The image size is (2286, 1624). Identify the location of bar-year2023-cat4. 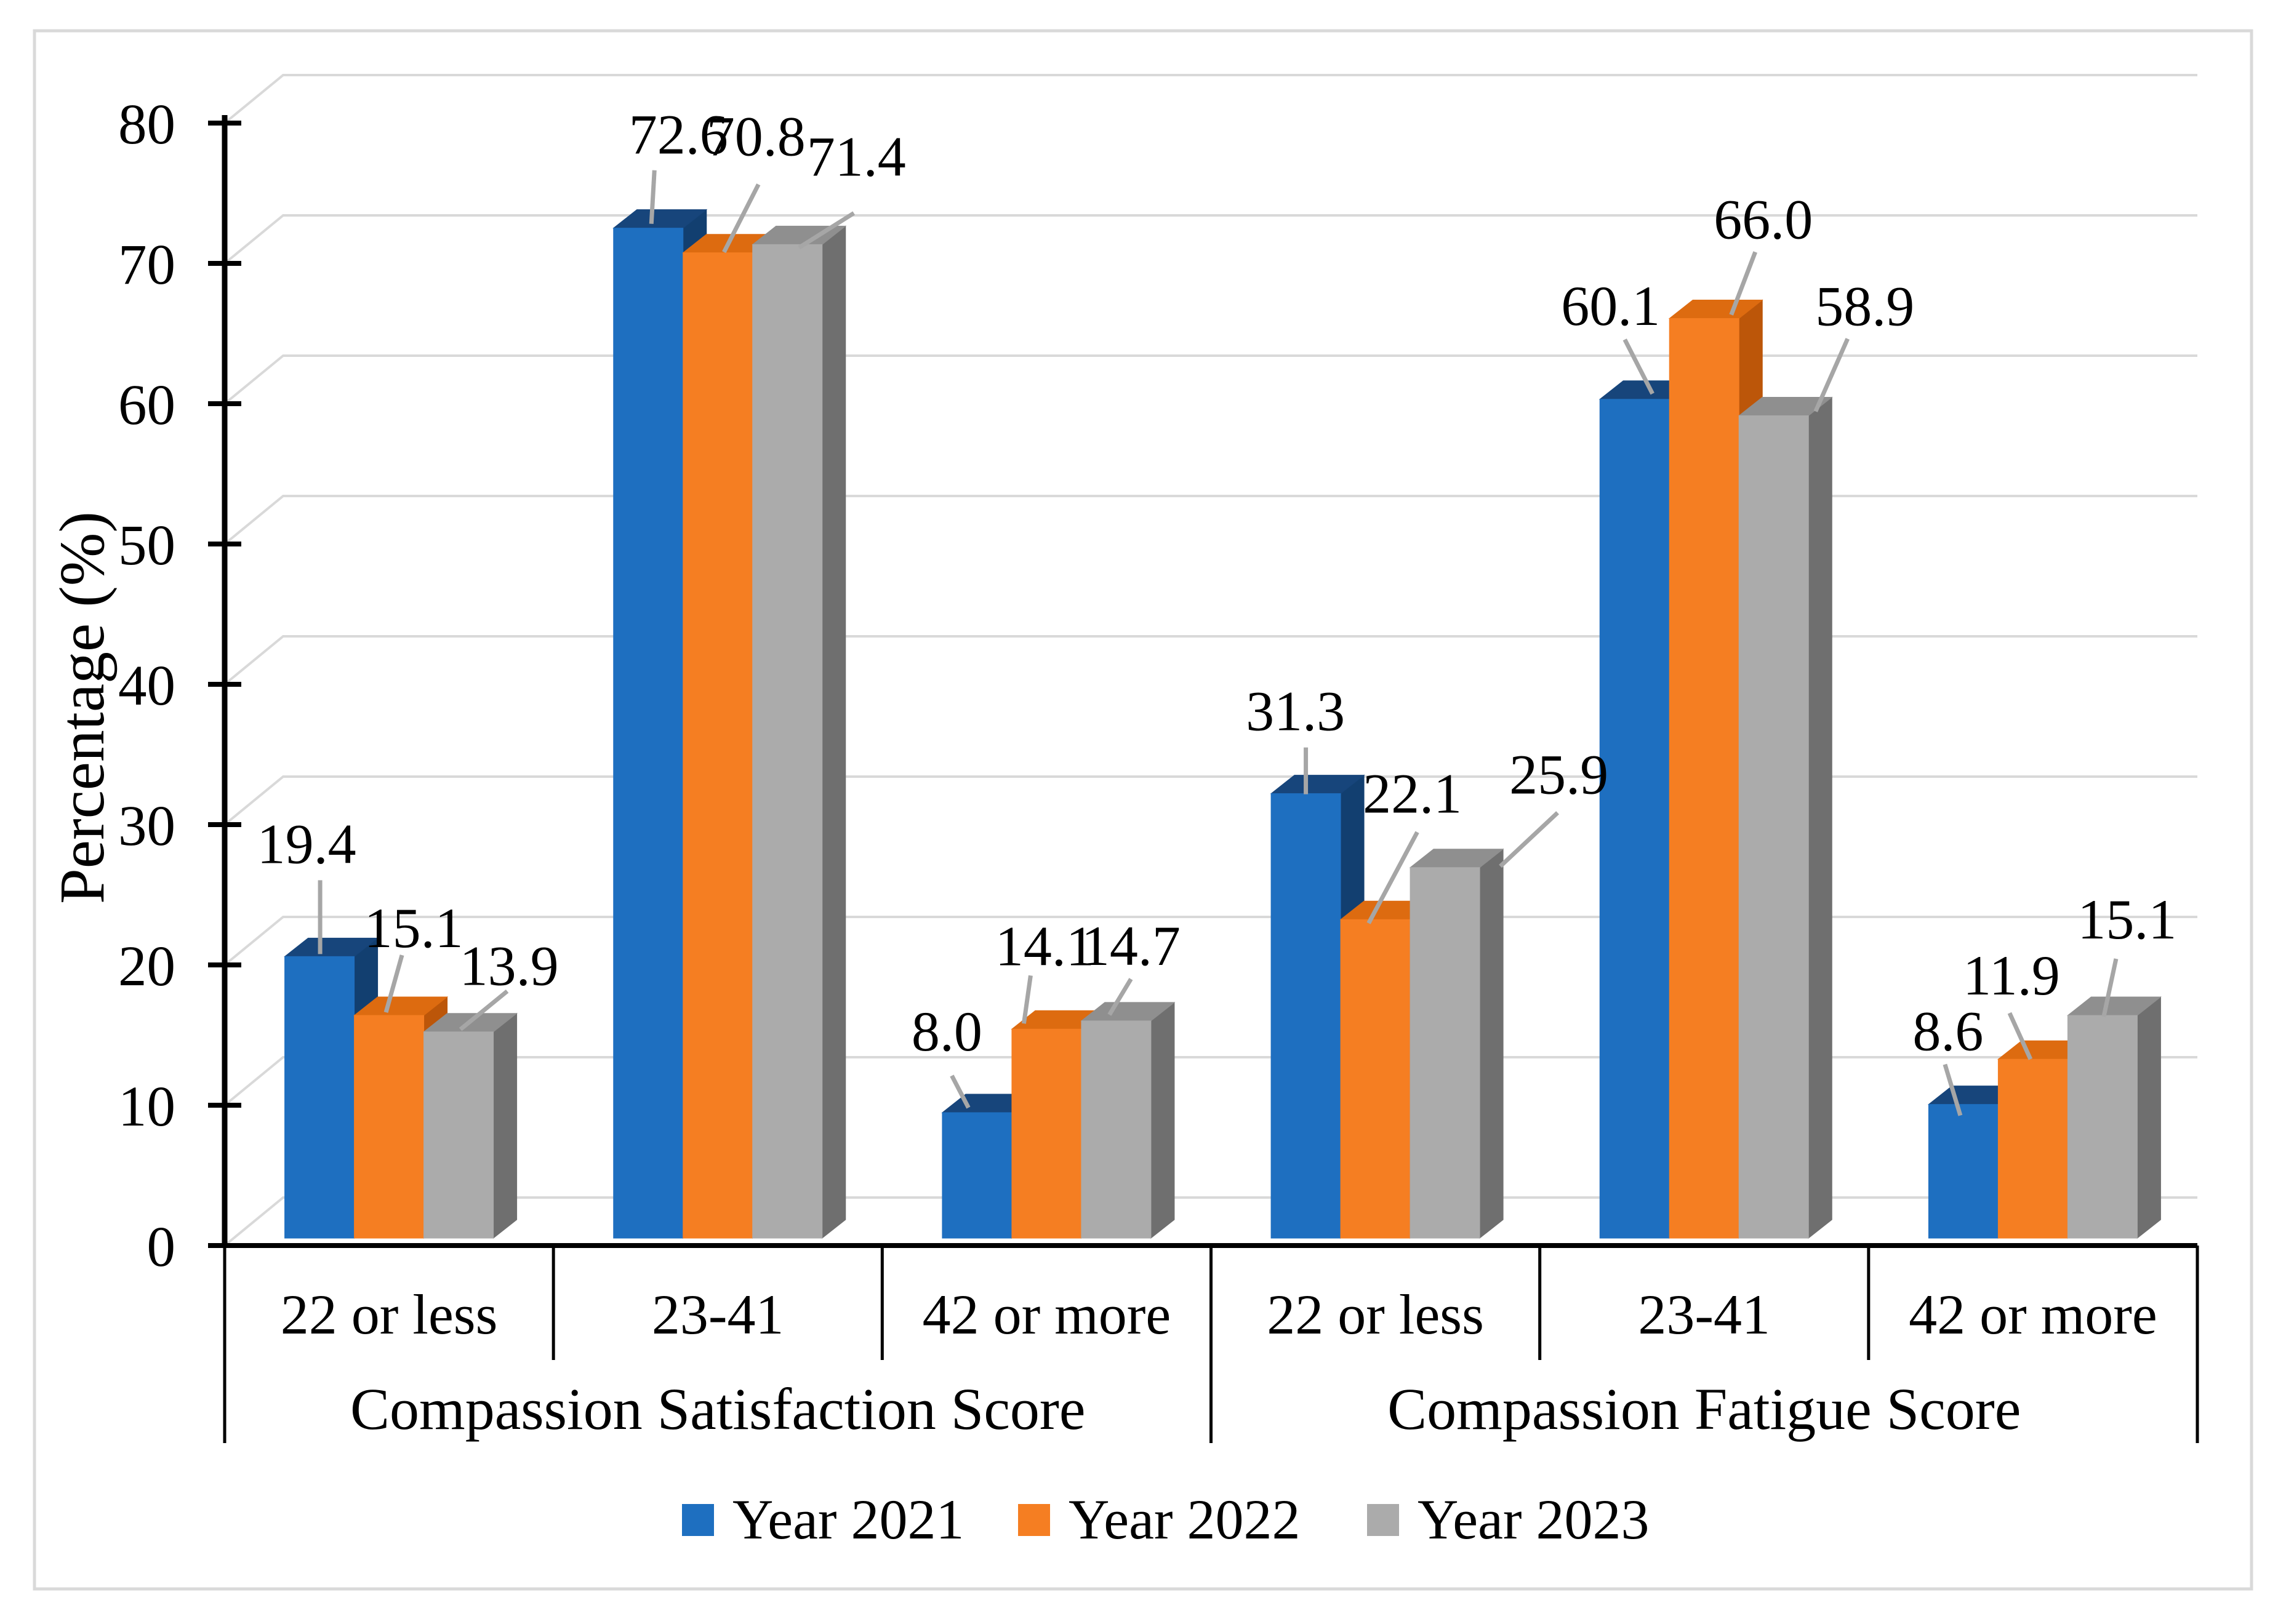
(1785, 817).